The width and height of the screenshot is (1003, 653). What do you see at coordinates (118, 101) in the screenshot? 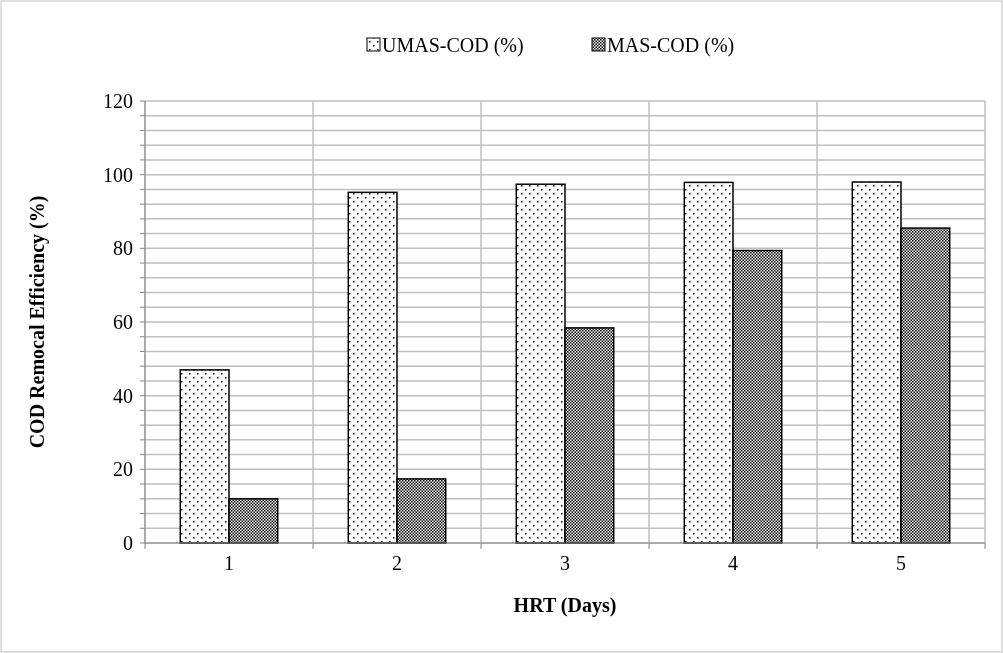
I see `y-tick-label: 120` at bounding box center [118, 101].